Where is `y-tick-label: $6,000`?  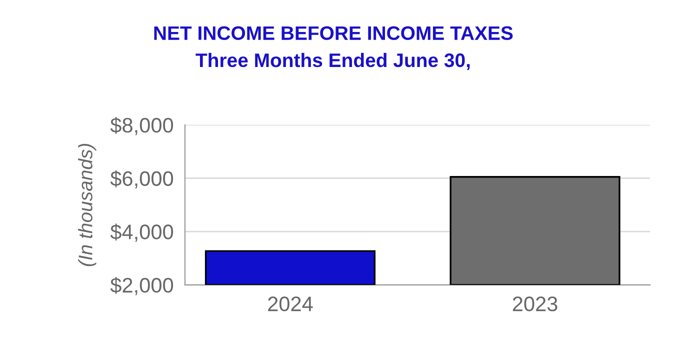
y-tick-label: $6,000 is located at coordinates (142, 179).